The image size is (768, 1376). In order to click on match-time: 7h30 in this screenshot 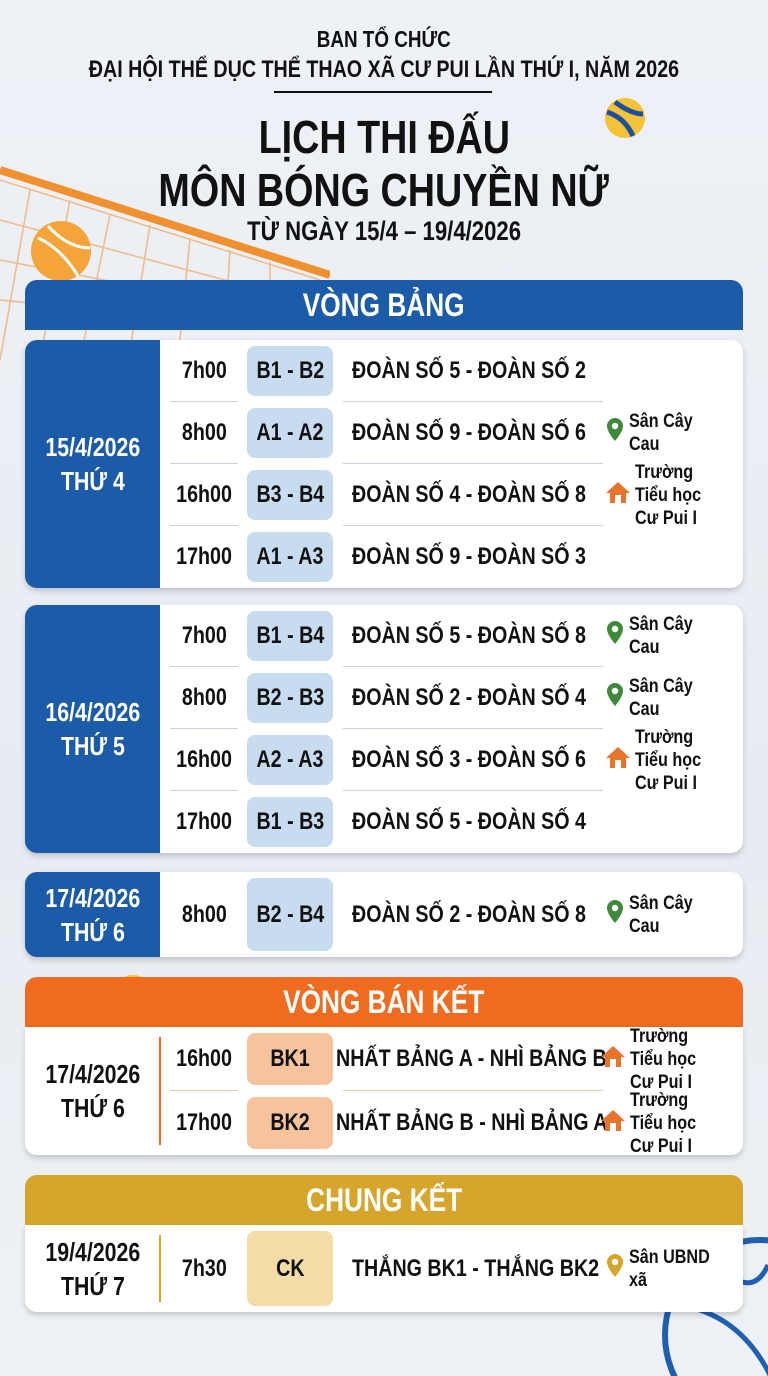, I will do `click(204, 1268)`.